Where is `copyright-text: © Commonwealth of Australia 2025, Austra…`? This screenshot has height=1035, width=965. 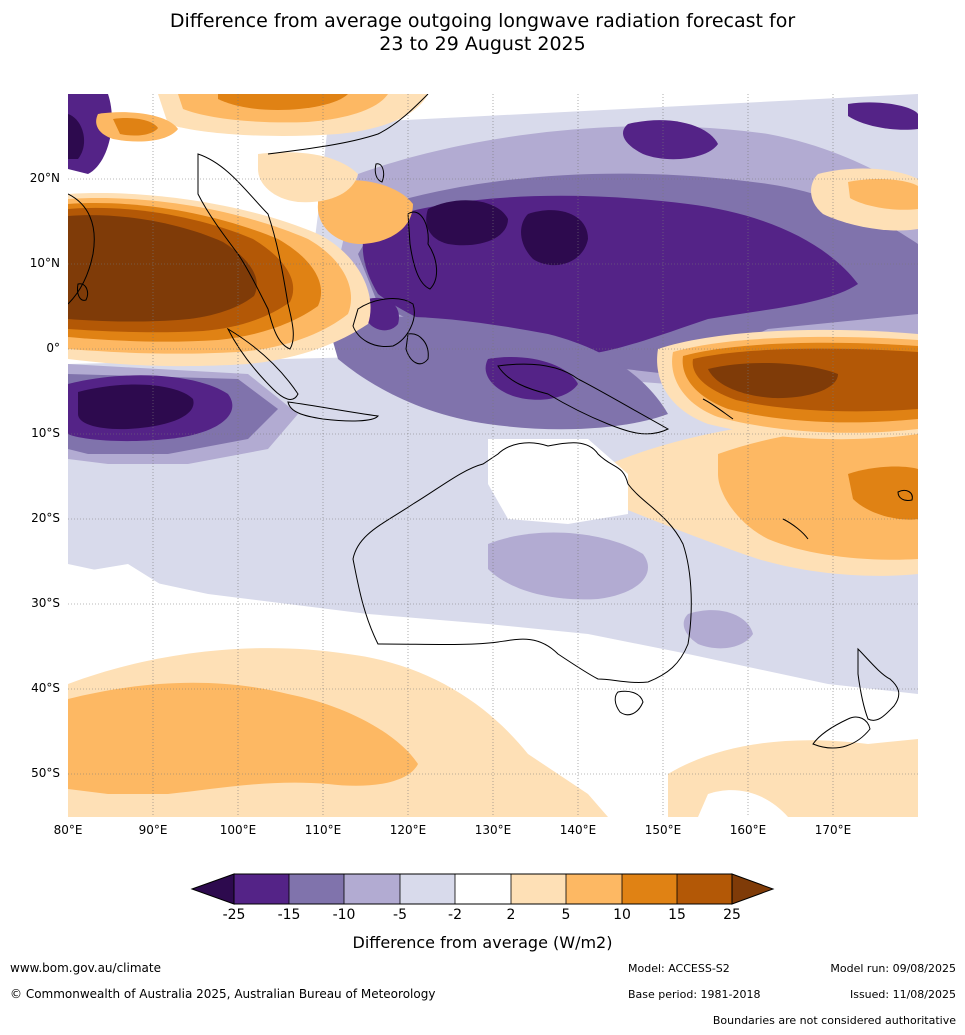
copyright-text: © Commonwealth of Australia 2025, Austra… is located at coordinates (223, 994).